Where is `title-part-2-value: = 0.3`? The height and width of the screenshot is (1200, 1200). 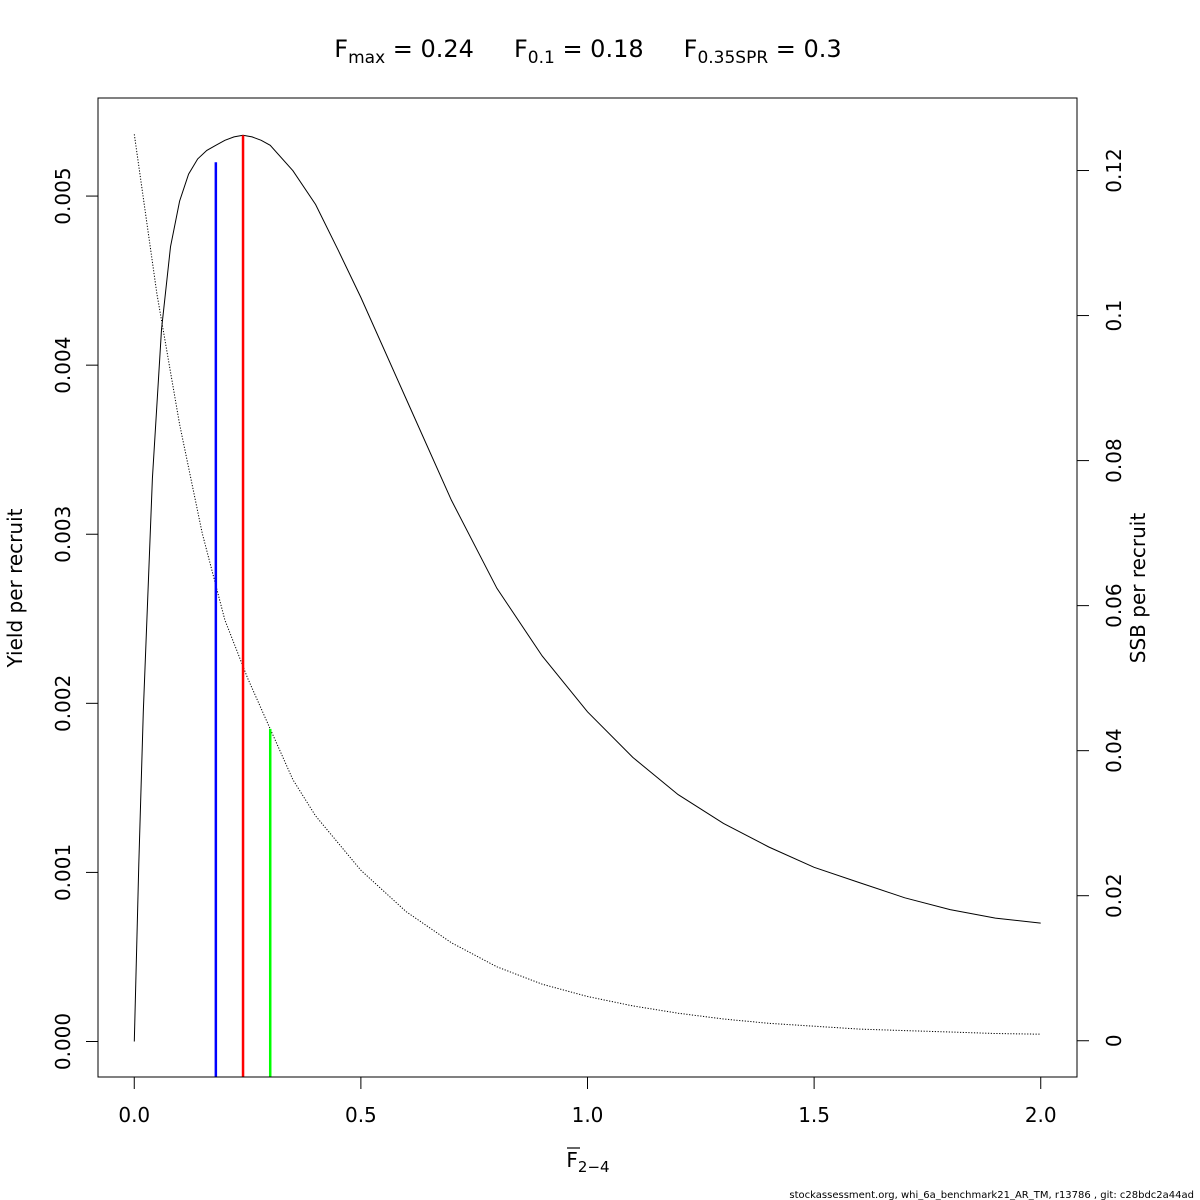
title-part-2-value: = 0.3 is located at coordinates (805, 49).